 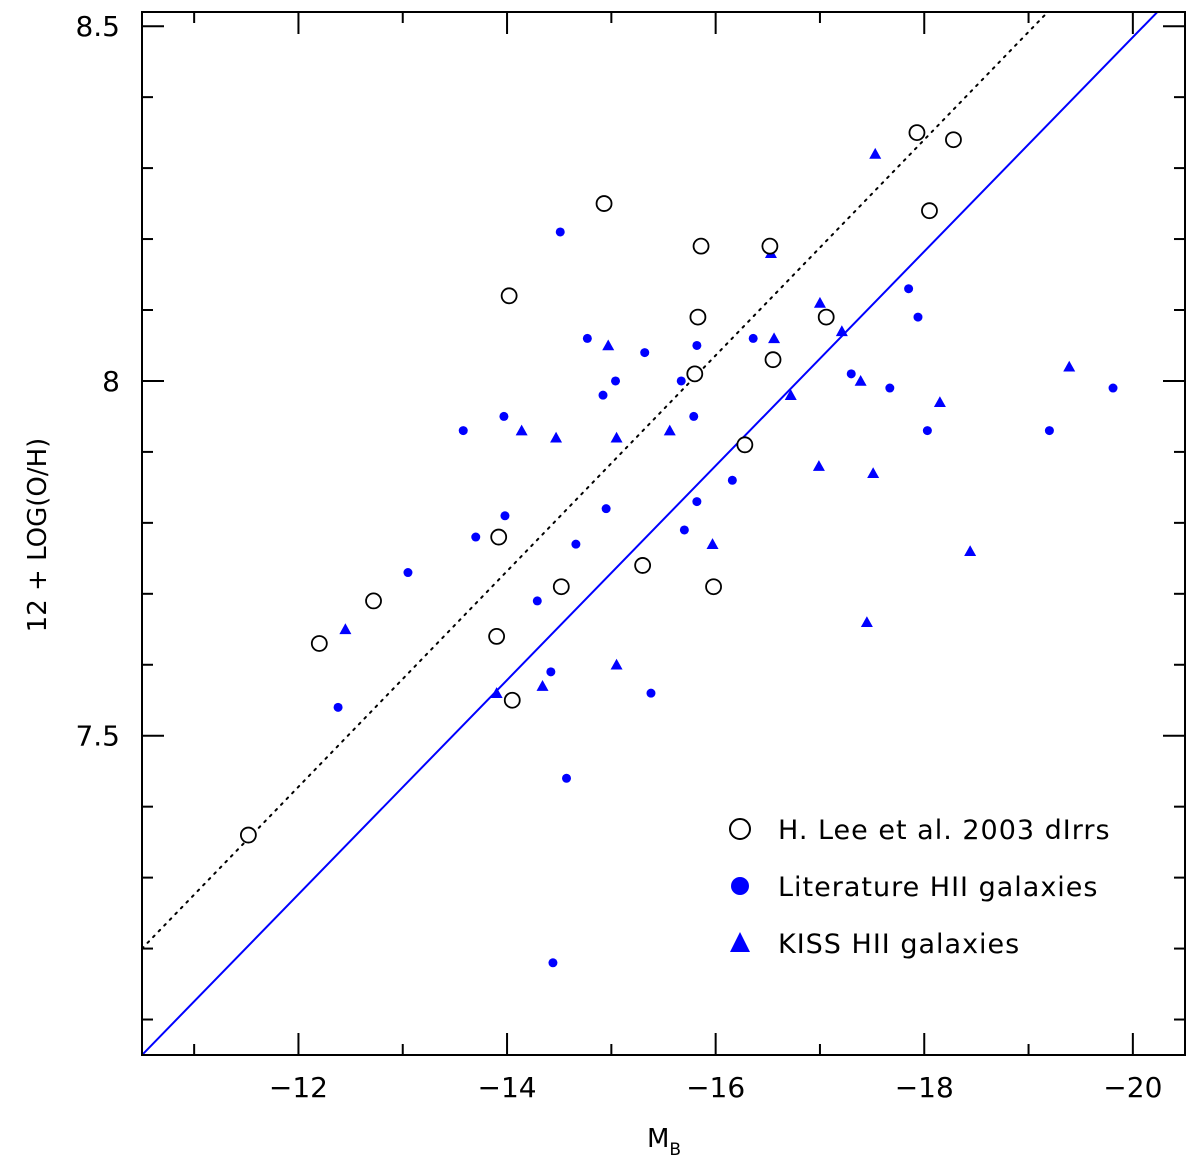 What do you see at coordinates (111, 381) in the screenshot?
I see `y-tick-label: 8` at bounding box center [111, 381].